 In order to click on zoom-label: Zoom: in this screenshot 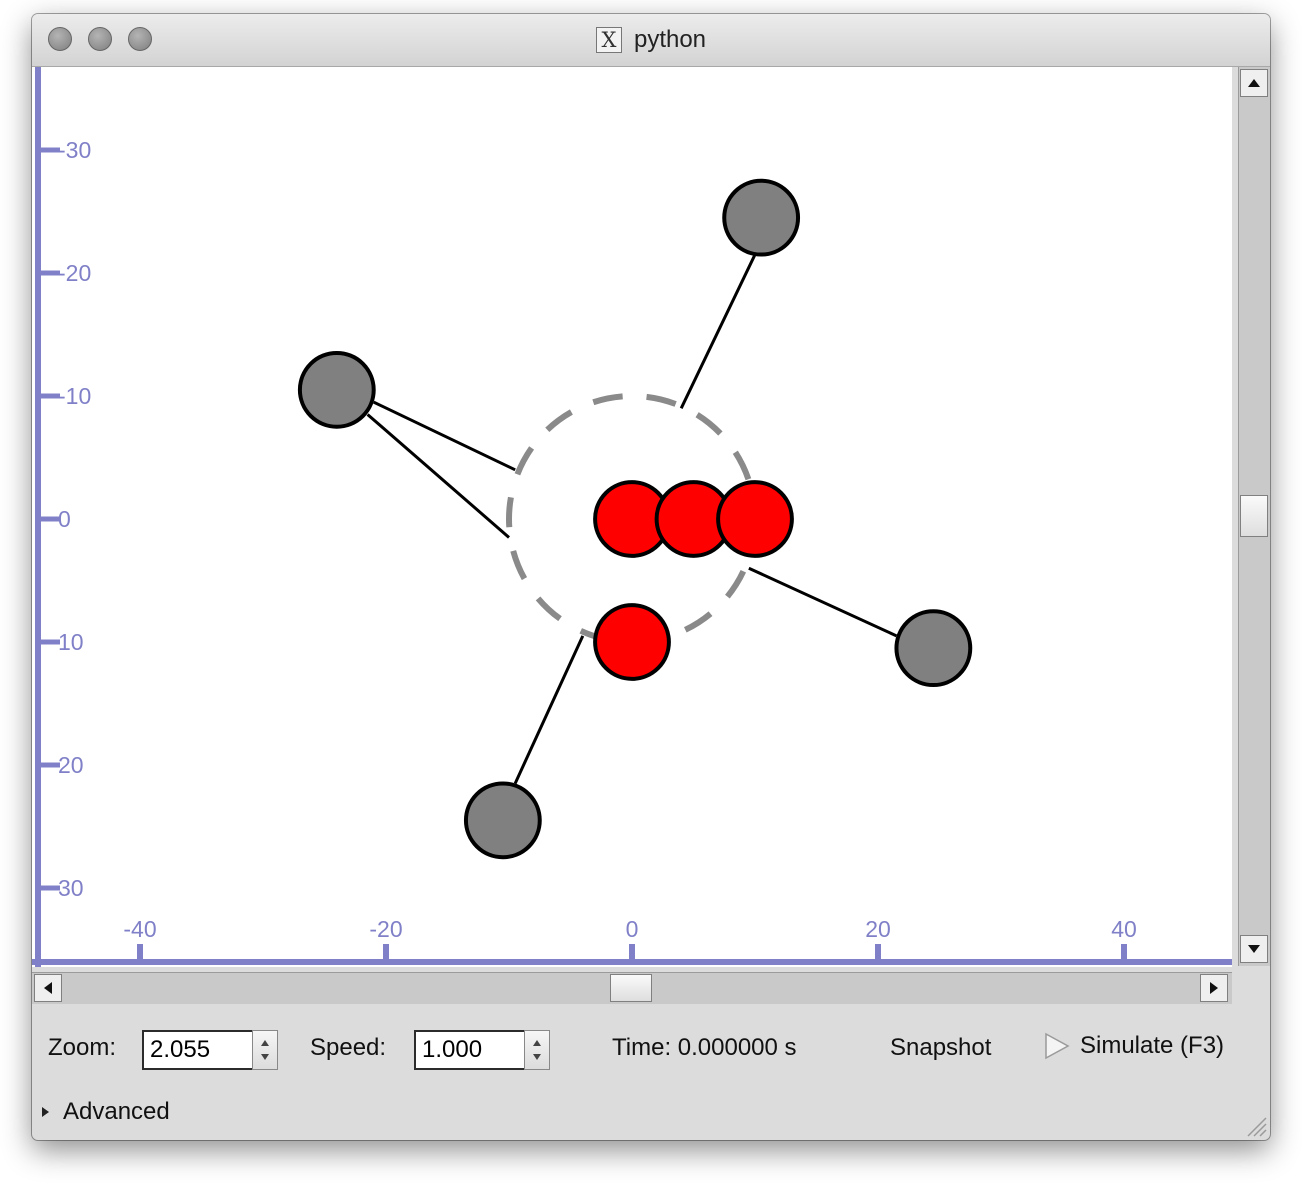, I will do `click(82, 1047)`.